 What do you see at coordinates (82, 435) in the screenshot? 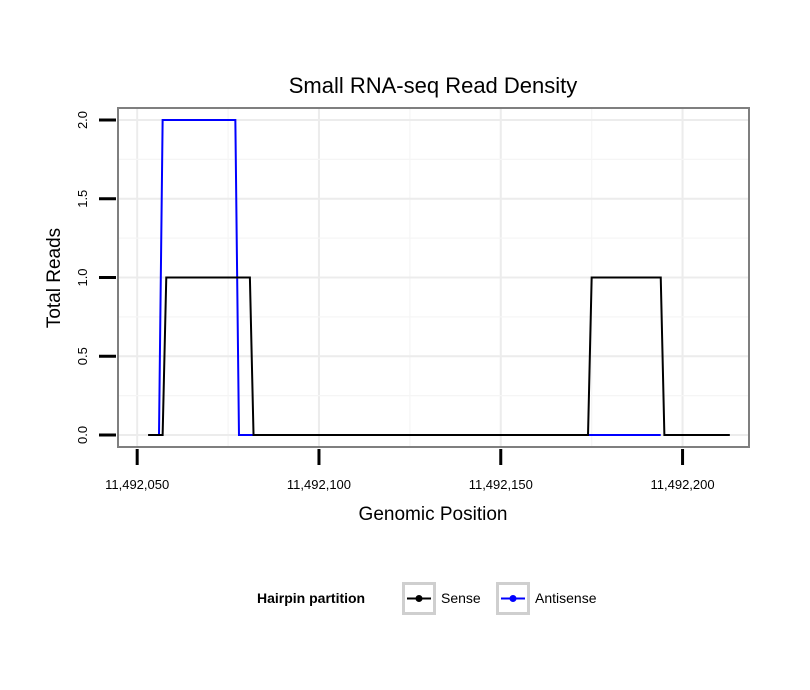
I see `y-tick-label: 0.0` at bounding box center [82, 435].